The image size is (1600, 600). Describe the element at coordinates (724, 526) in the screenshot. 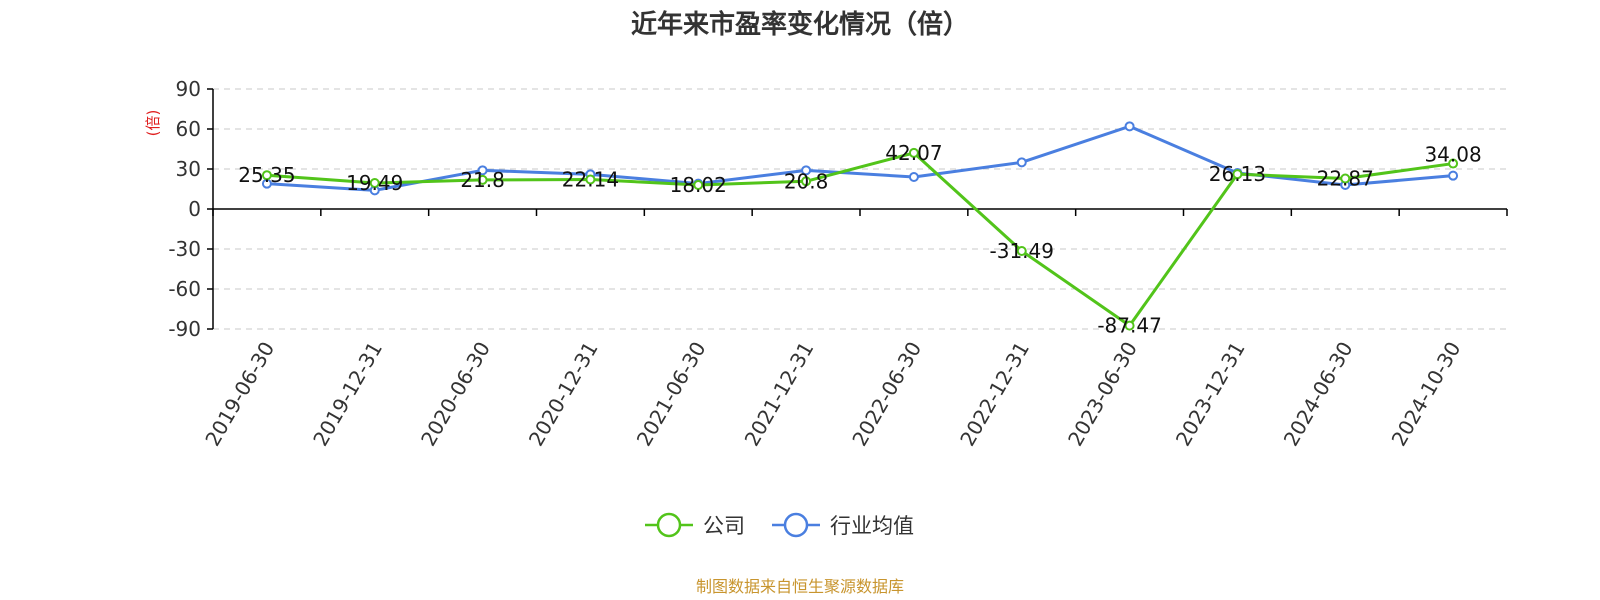

I see `legend-label: 公司` at that location.